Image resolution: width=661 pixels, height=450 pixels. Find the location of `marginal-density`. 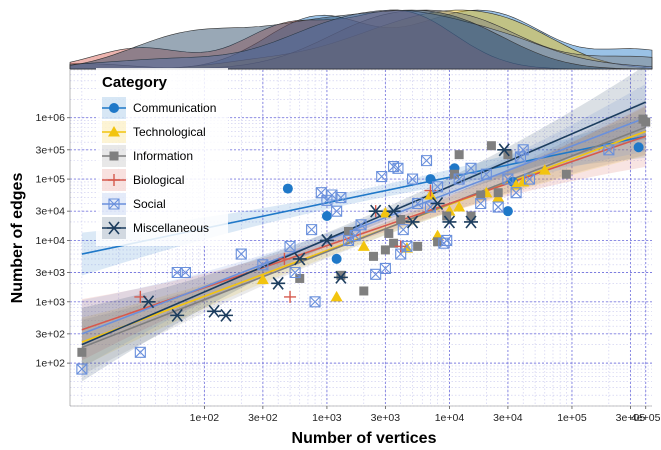

marginal-density is located at coordinates (361, 39).